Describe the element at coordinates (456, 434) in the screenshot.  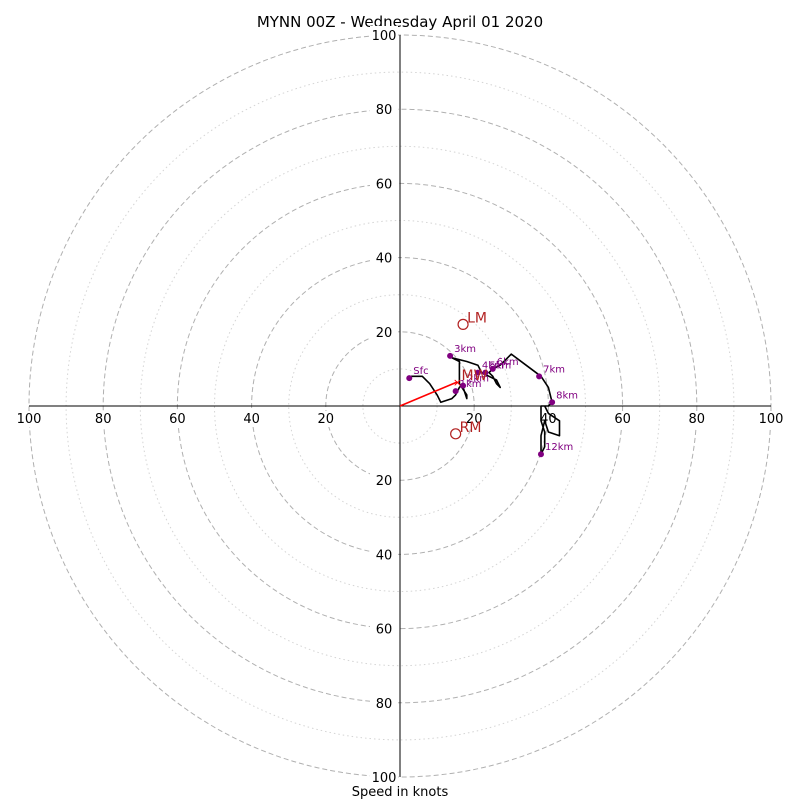
I see `storm-motion-rm-marker` at that location.